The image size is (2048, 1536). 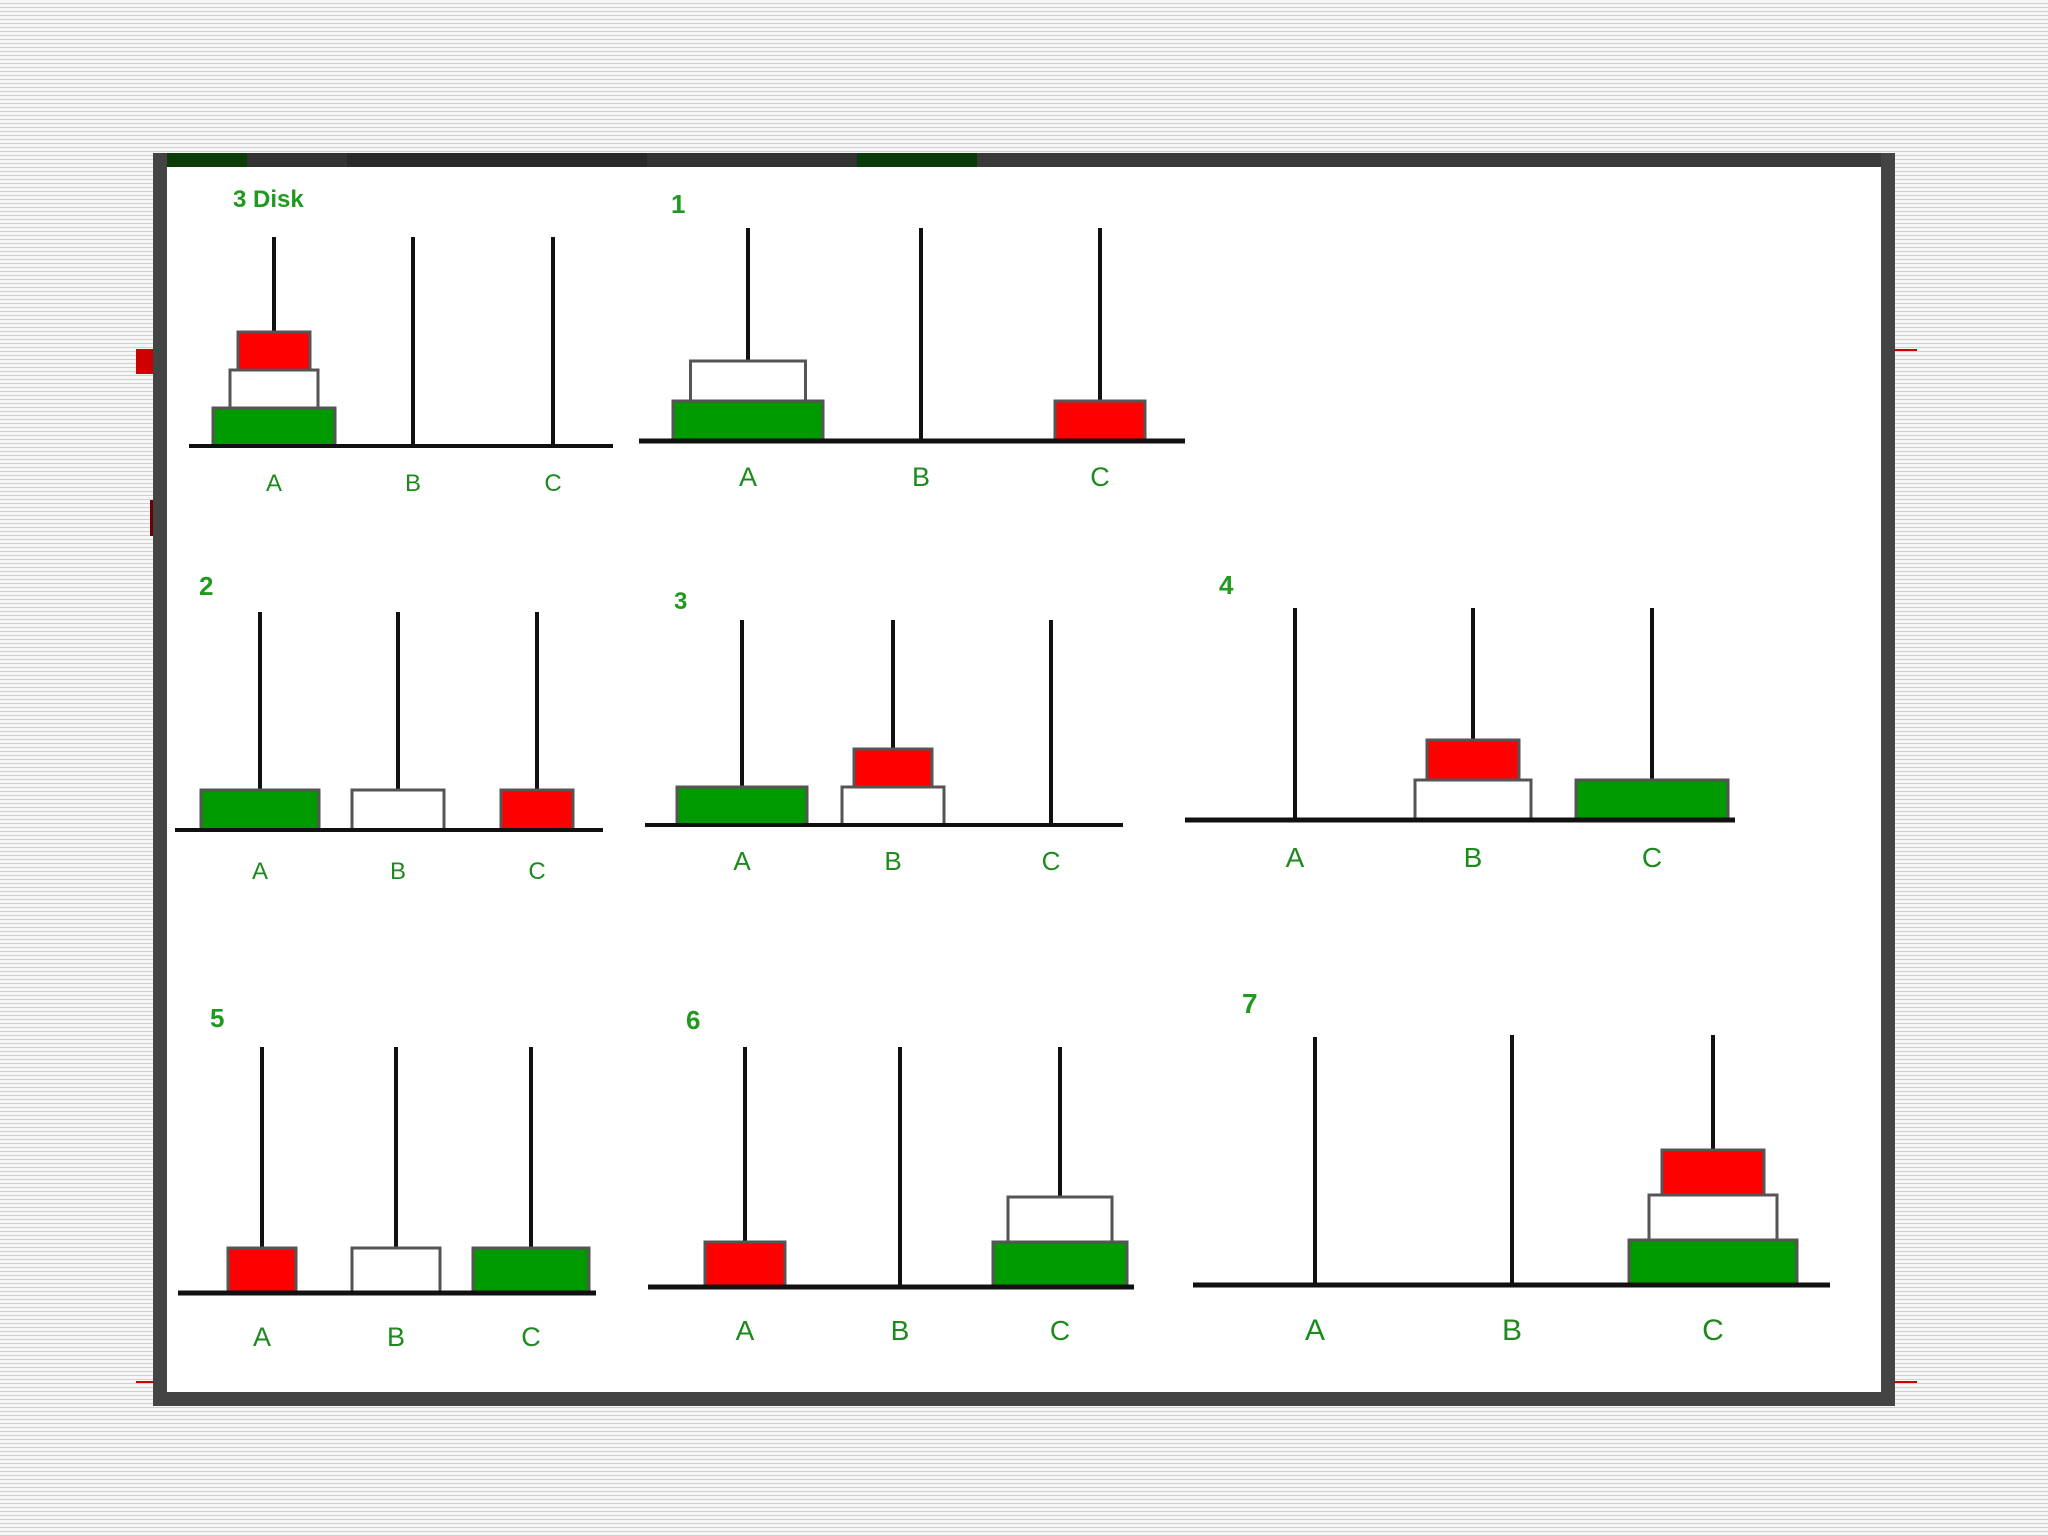 I want to click on panel-title: 5, so click(x=217, y=1018).